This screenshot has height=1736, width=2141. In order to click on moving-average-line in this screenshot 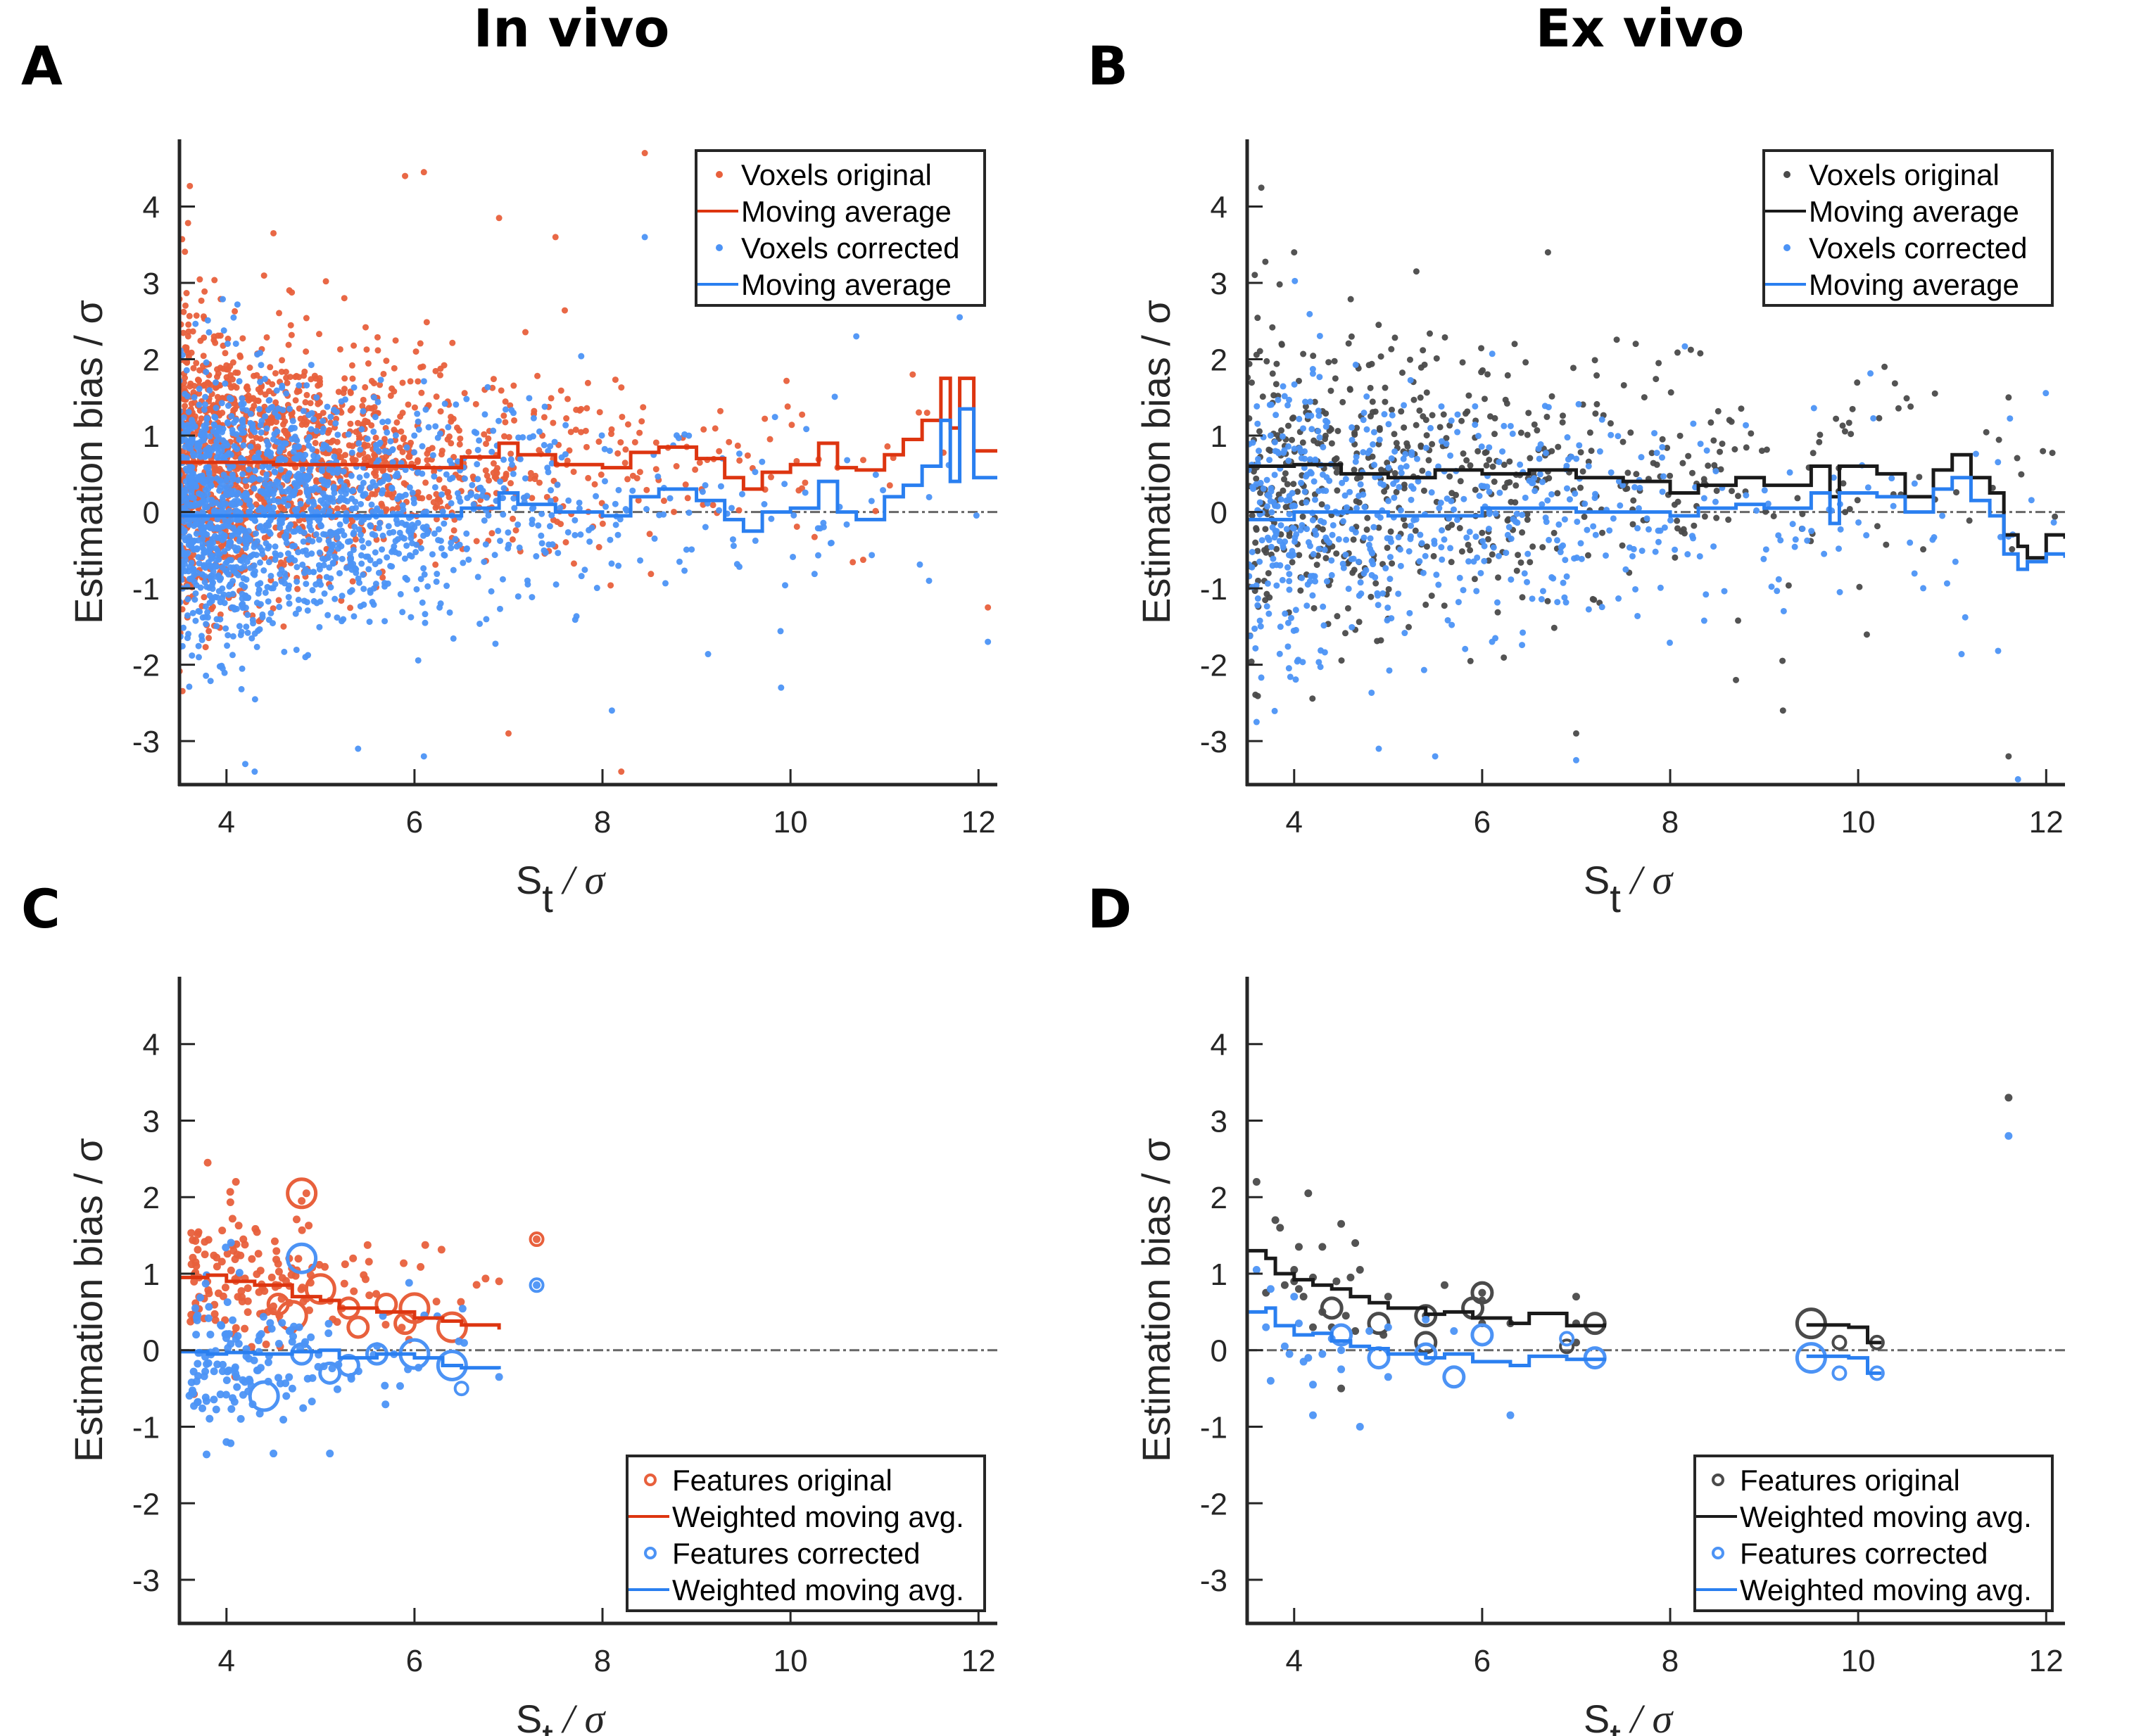, I will do `click(340, 1302)`.